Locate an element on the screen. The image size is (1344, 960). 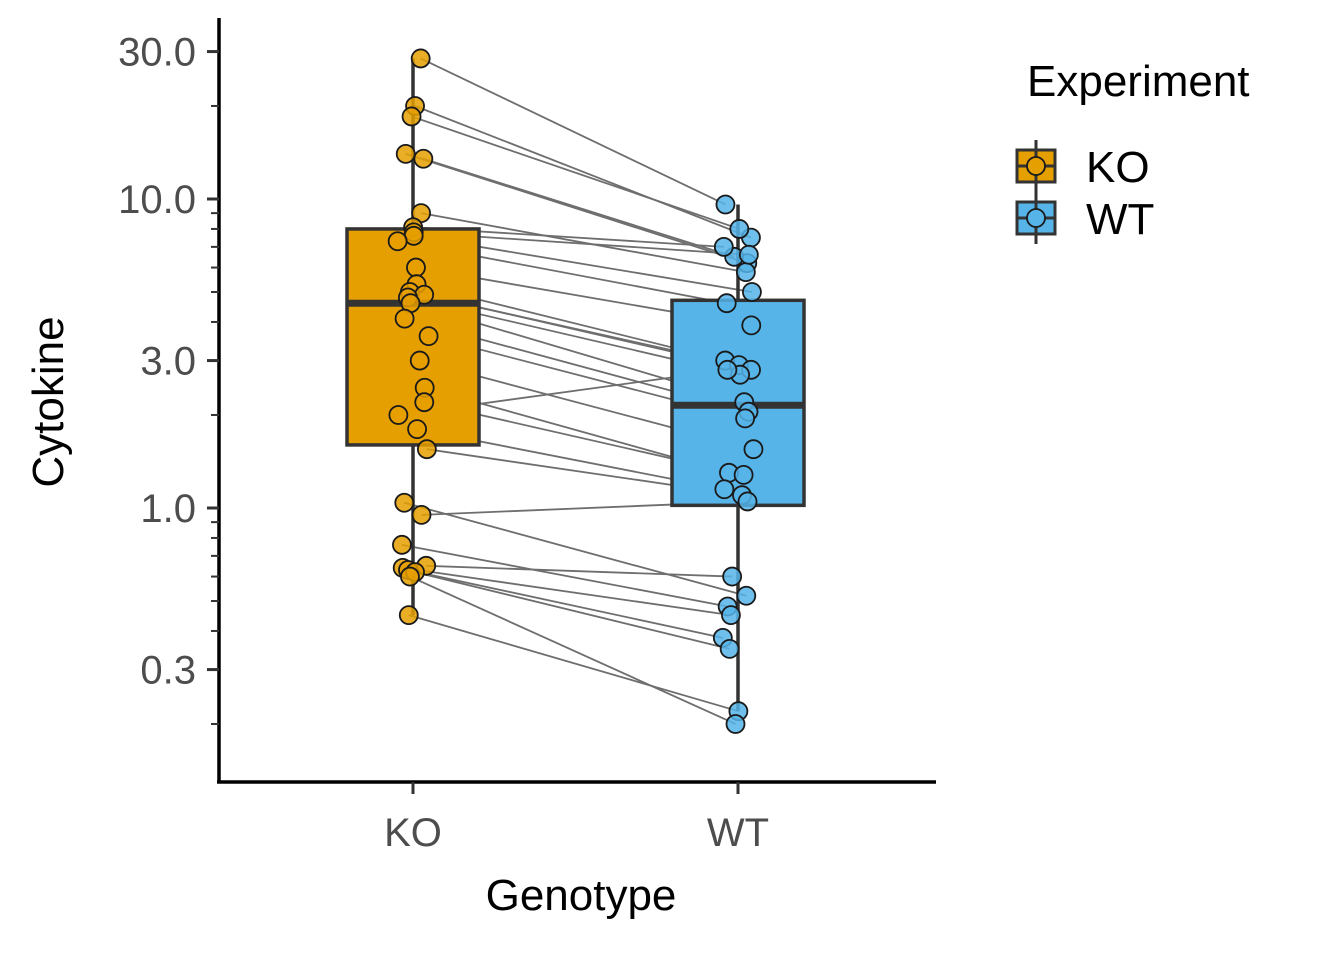
y-tick-label: 0.3 is located at coordinates (168, 671).